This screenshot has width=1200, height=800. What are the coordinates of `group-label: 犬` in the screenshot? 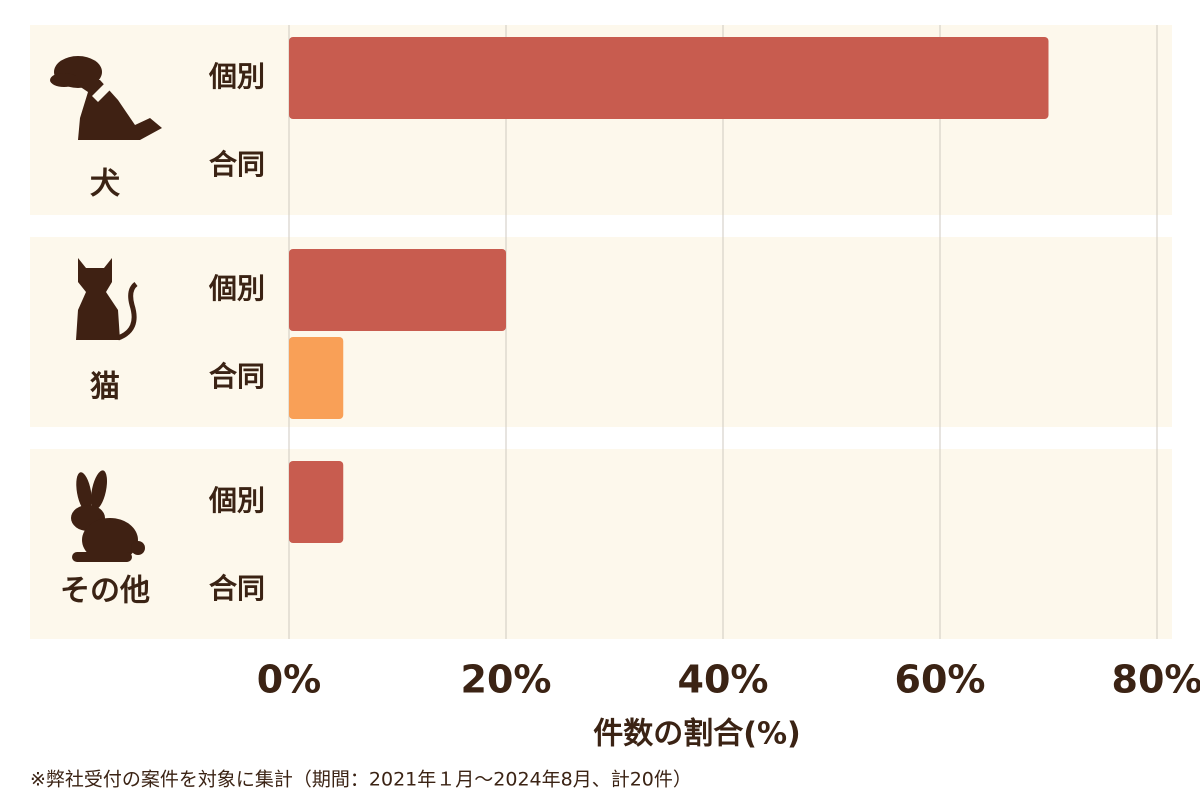 It's located at (105, 184).